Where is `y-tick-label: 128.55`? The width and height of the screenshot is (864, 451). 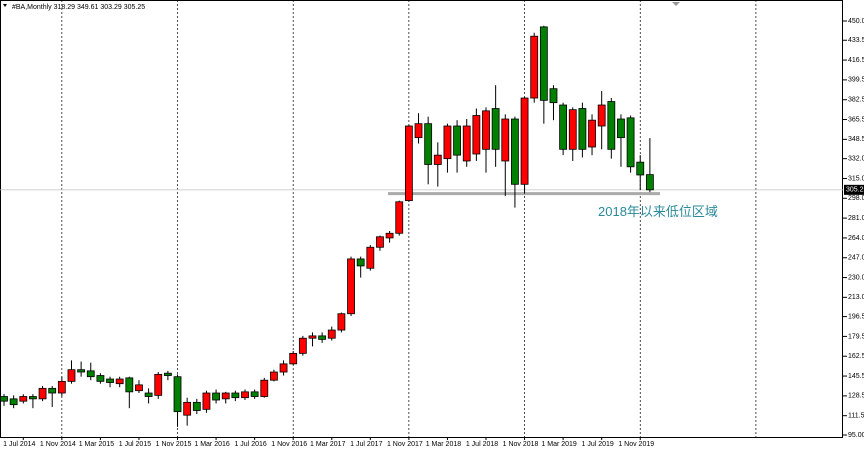 y-tick-label: 128.55 is located at coordinates (856, 396).